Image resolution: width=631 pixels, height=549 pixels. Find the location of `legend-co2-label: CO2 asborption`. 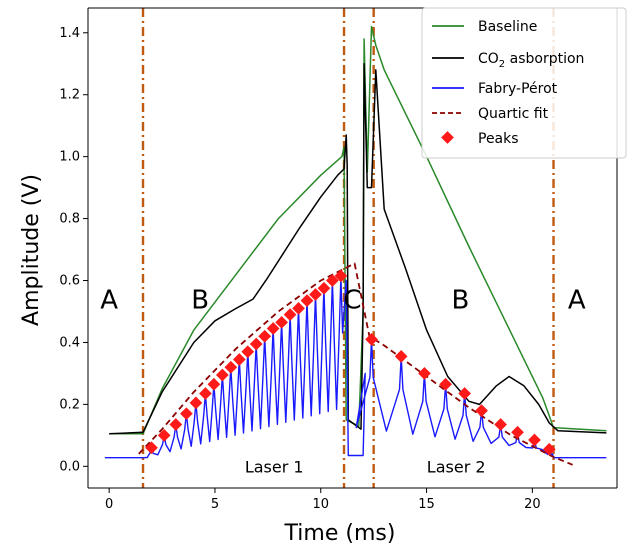

legend-co2-label: CO2 asborption is located at coordinates (531, 60).